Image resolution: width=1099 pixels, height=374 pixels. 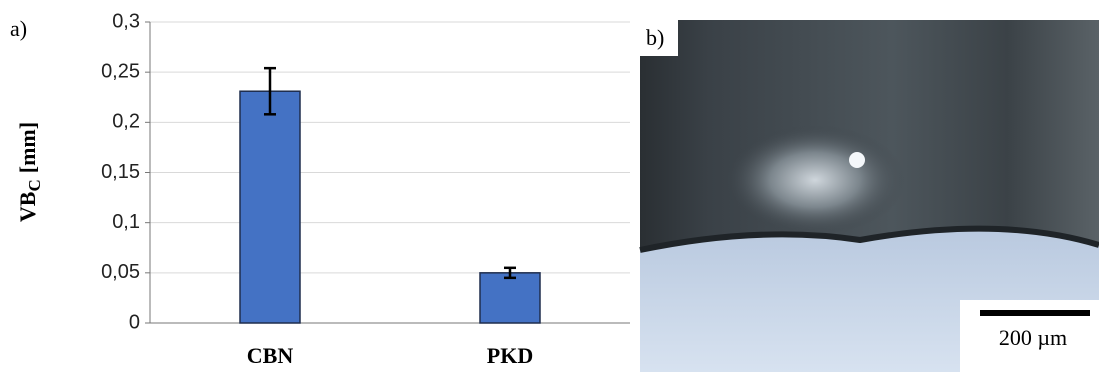 What do you see at coordinates (120, 172) in the screenshot?
I see `y-tick-label: 0,15` at bounding box center [120, 172].